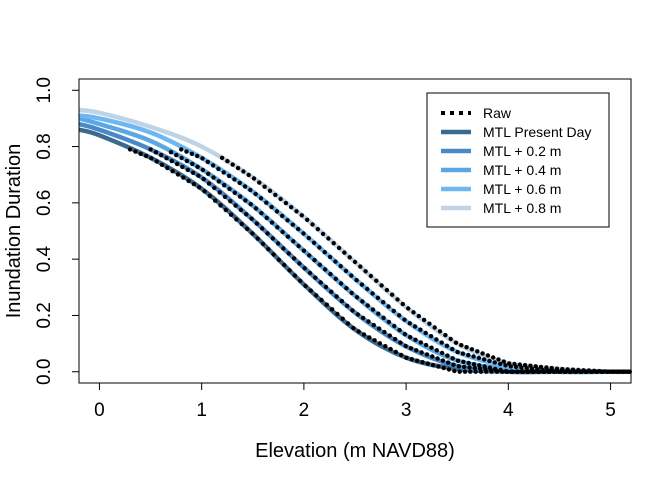  I want to click on x-tick-label: 0, so click(99, 410).